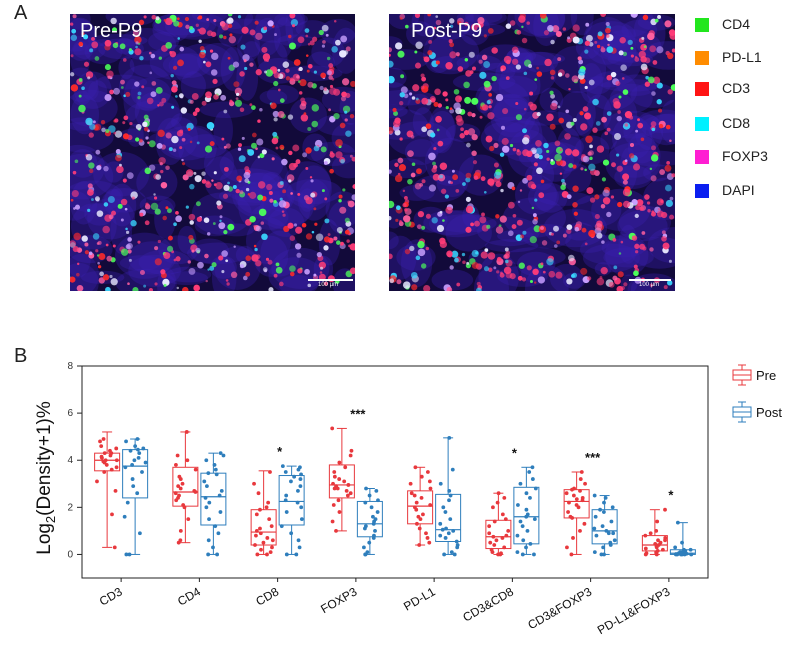 The image size is (795, 660). What do you see at coordinates (213, 499) in the screenshot?
I see `box-iqr` at bounding box center [213, 499].